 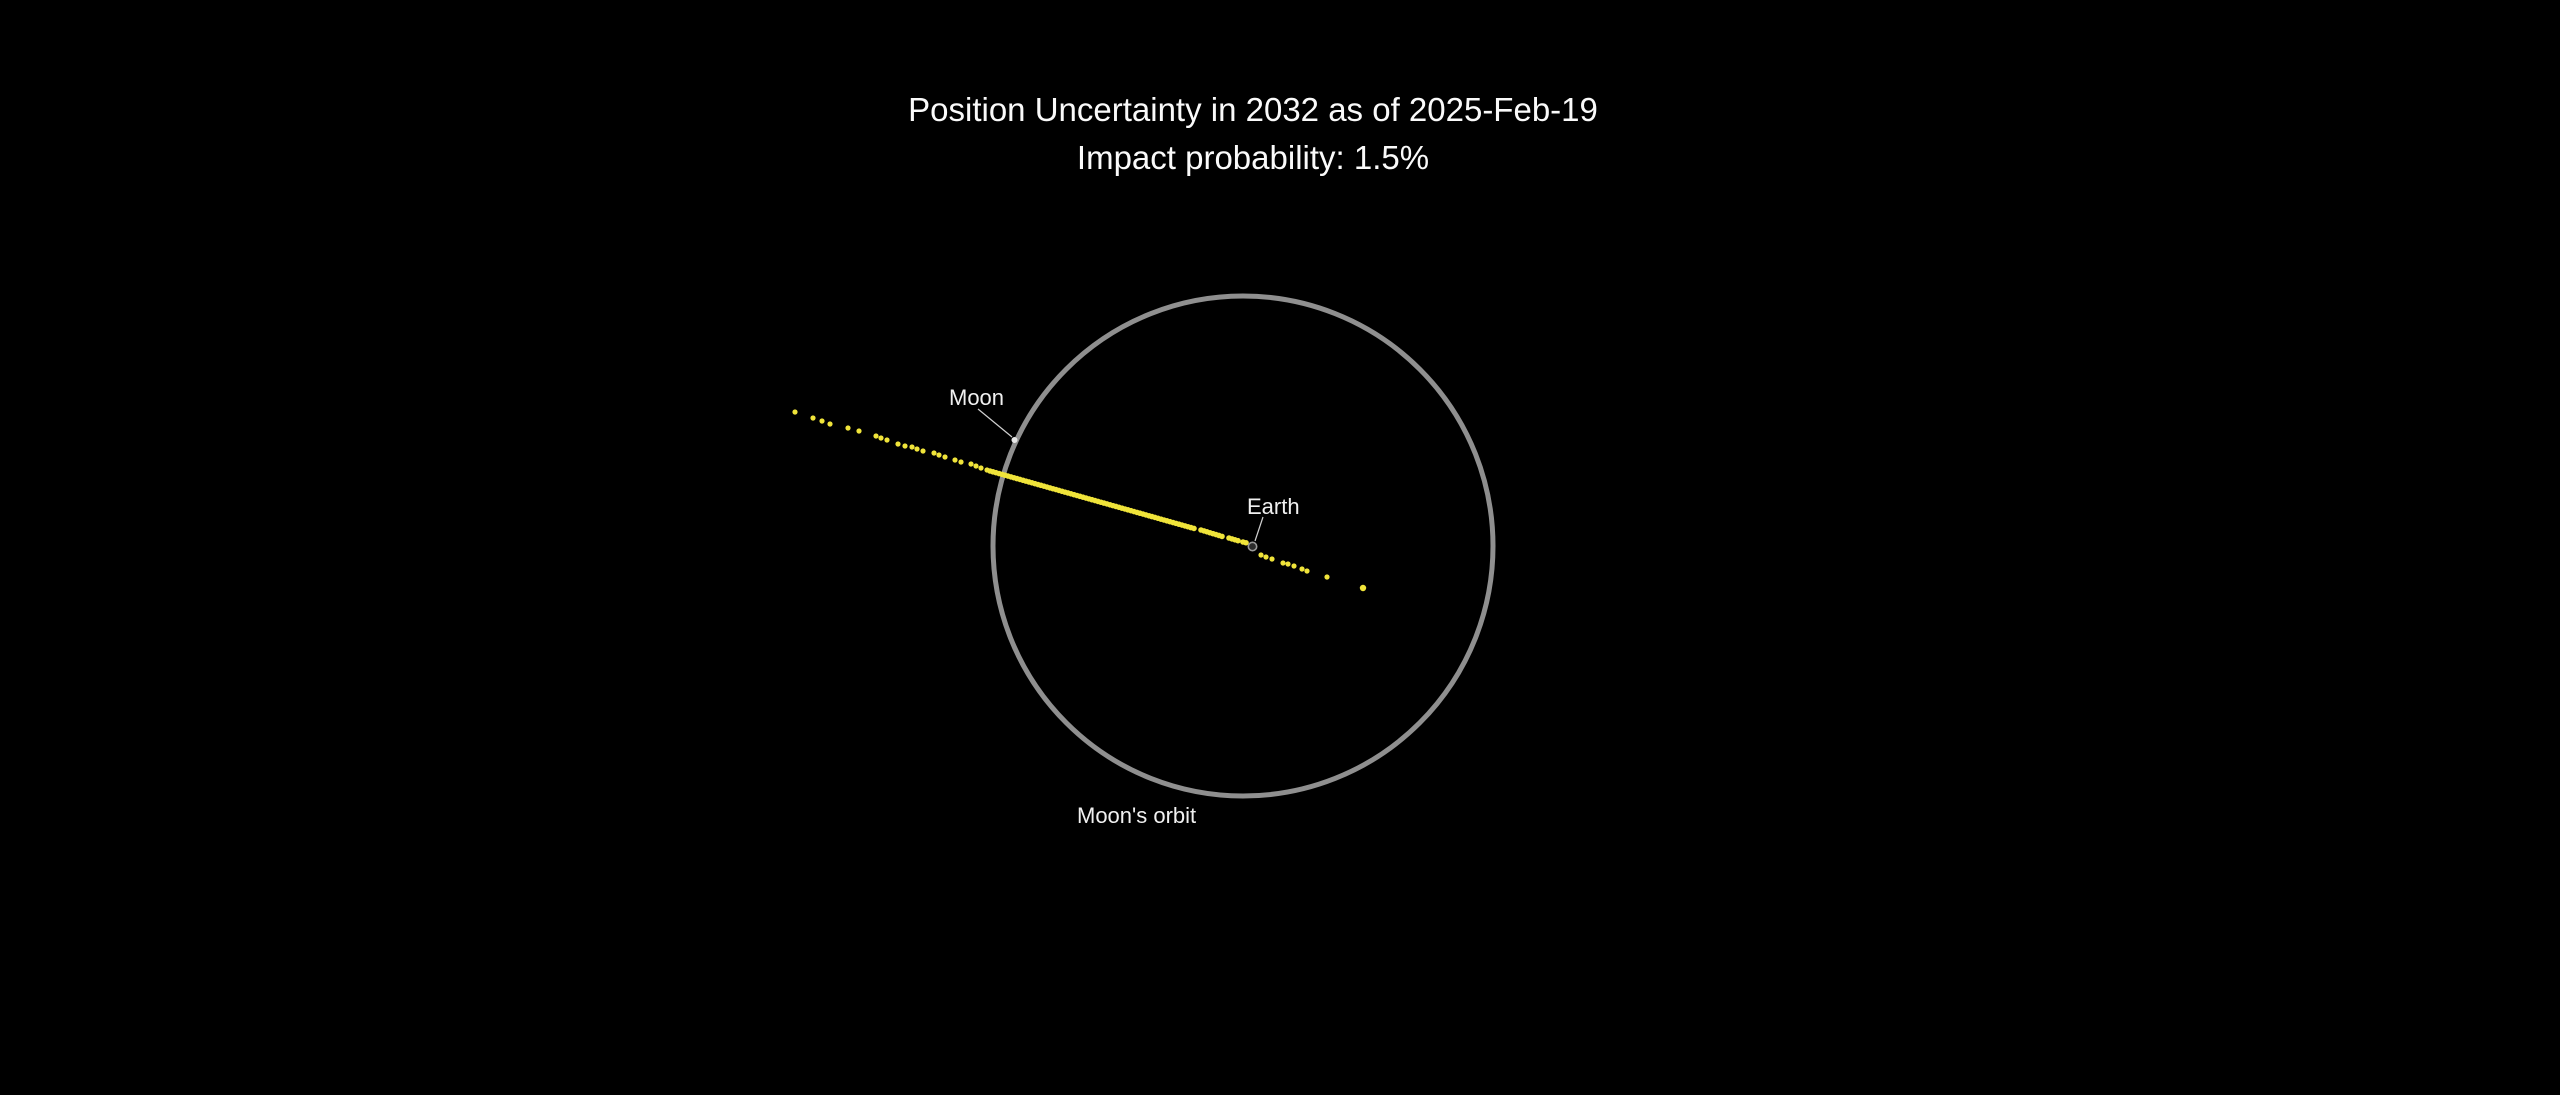 What do you see at coordinates (1253, 157) in the screenshot?
I see `chart-subtitle: Impact probability: 1.5%` at bounding box center [1253, 157].